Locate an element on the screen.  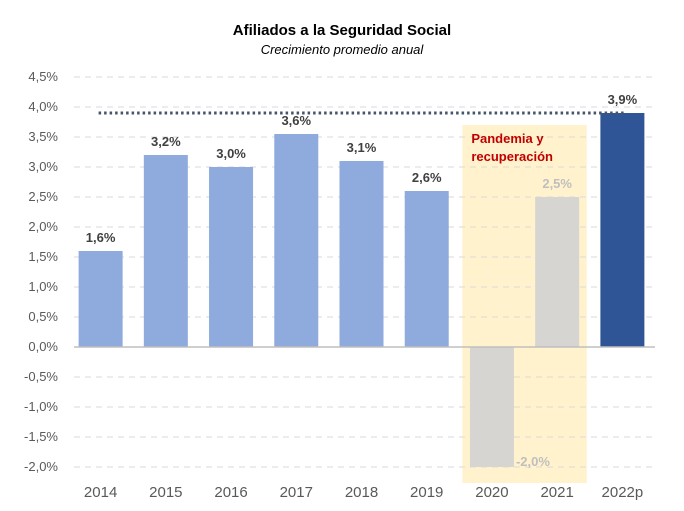
x-category-label: 2020 is located at coordinates (491, 492).